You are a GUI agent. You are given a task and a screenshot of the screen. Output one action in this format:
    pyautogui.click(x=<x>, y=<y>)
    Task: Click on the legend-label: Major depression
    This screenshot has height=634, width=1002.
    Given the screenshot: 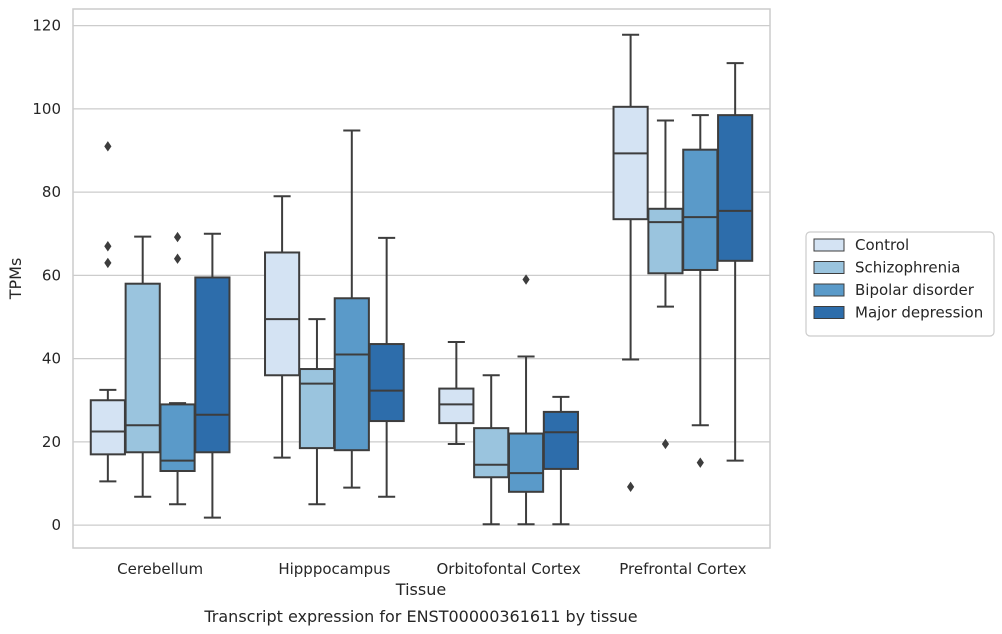 What is the action you would take?
    pyautogui.click(x=919, y=313)
    